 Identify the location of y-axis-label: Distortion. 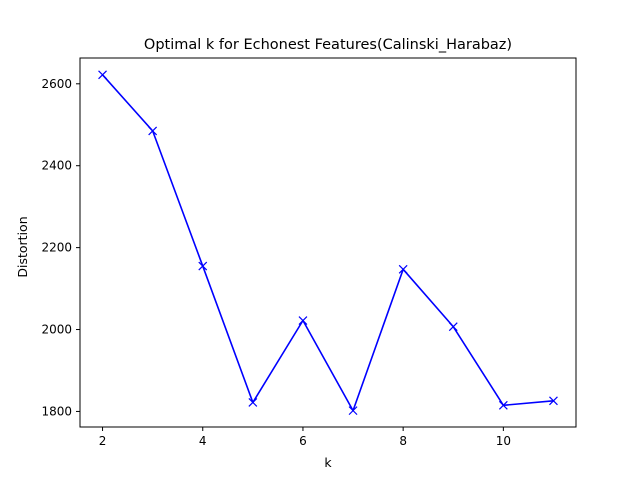
(22, 246).